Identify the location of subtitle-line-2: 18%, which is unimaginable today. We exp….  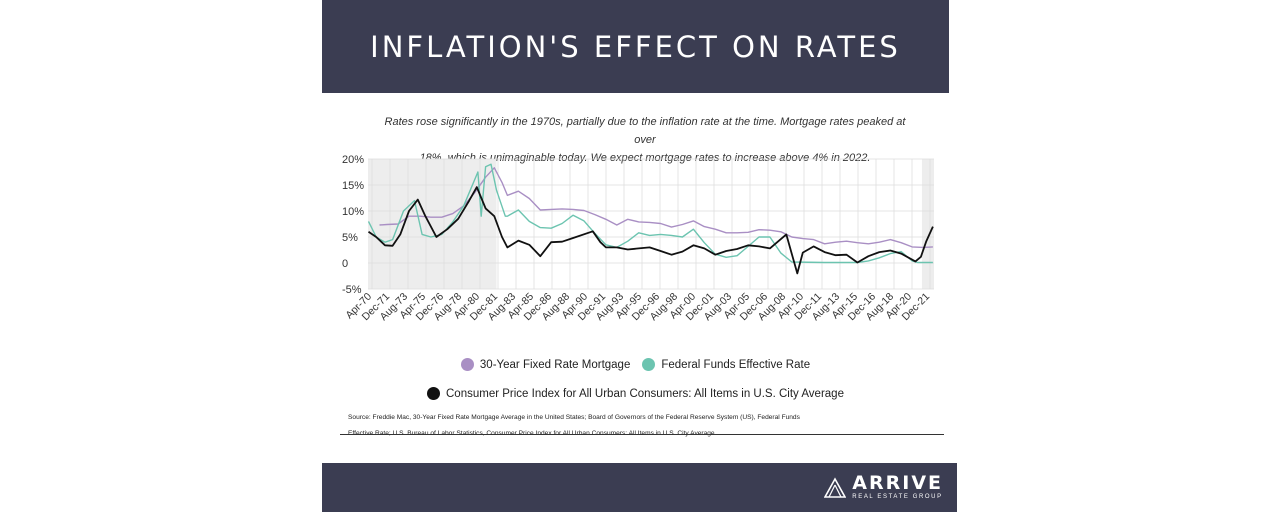
(645, 158).